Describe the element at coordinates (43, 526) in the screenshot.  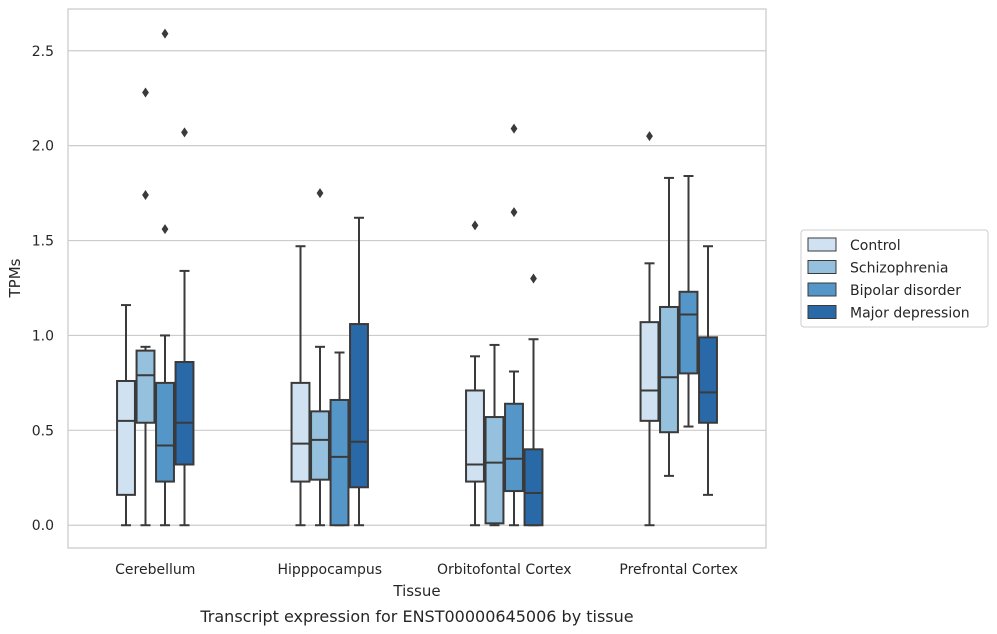
I see `y-tick-label: 0.0` at that location.